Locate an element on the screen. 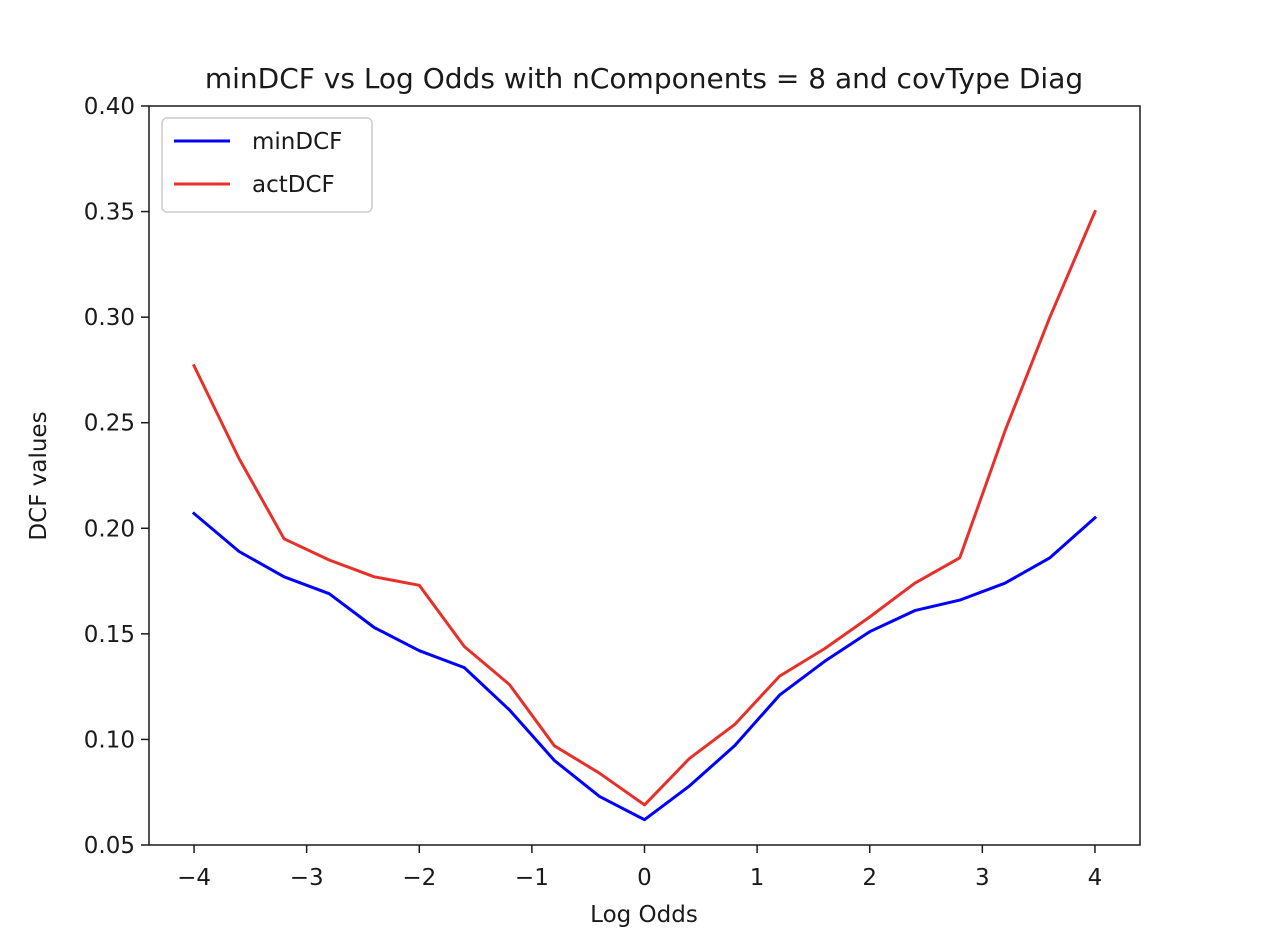 This screenshot has height=940, width=1268. x-tick-label: −1 is located at coordinates (532, 878).